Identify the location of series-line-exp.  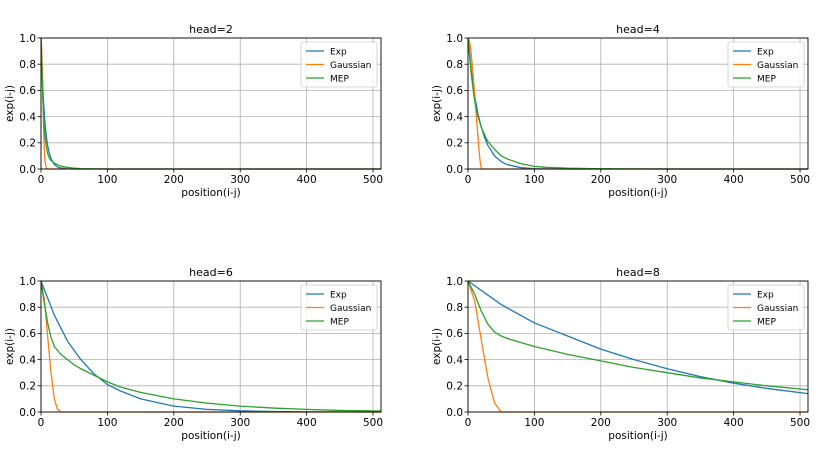
(638, 337).